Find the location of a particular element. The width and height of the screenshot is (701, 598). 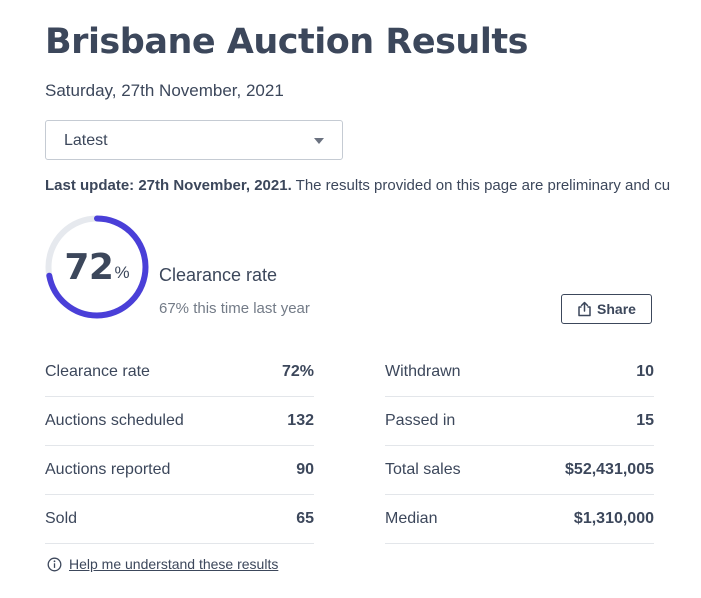

info-icon is located at coordinates (54, 564).